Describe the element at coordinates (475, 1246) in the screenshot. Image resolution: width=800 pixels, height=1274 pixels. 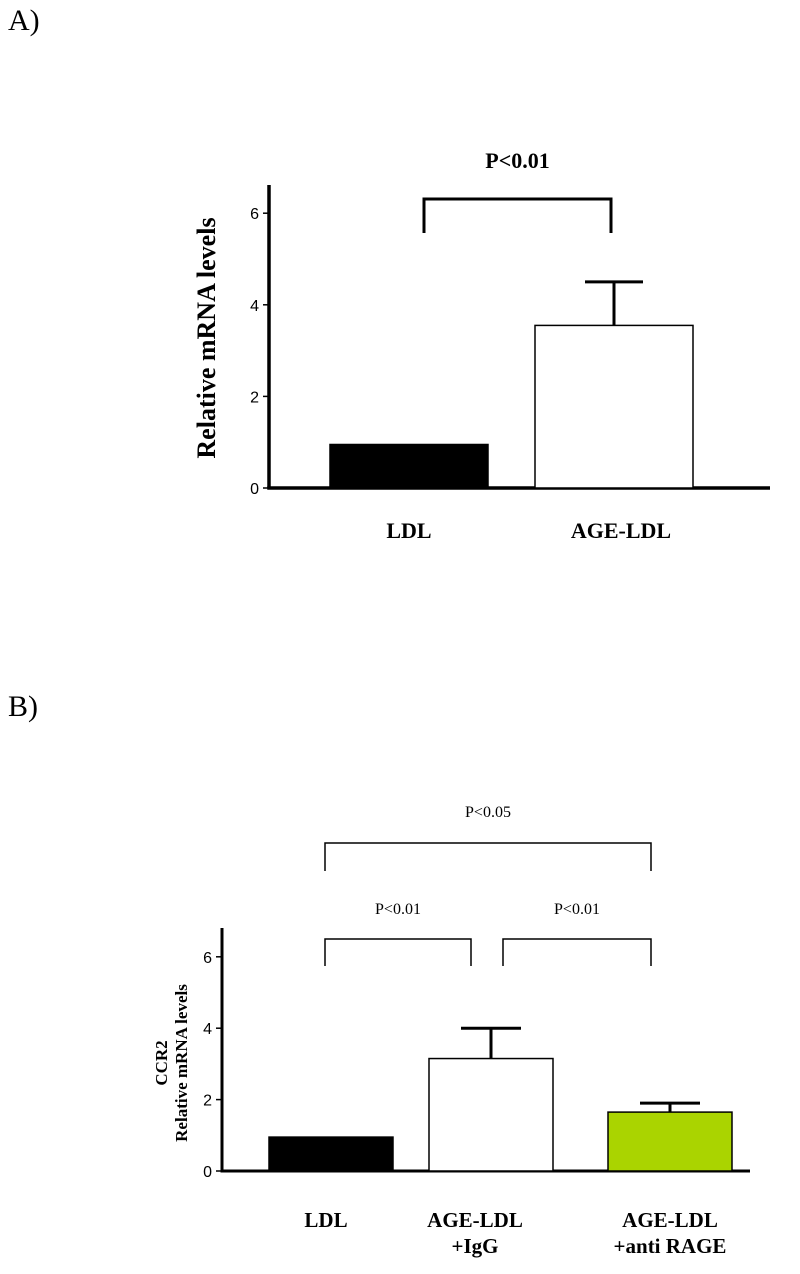
I see `x-tick-label-line: +IgG` at that location.